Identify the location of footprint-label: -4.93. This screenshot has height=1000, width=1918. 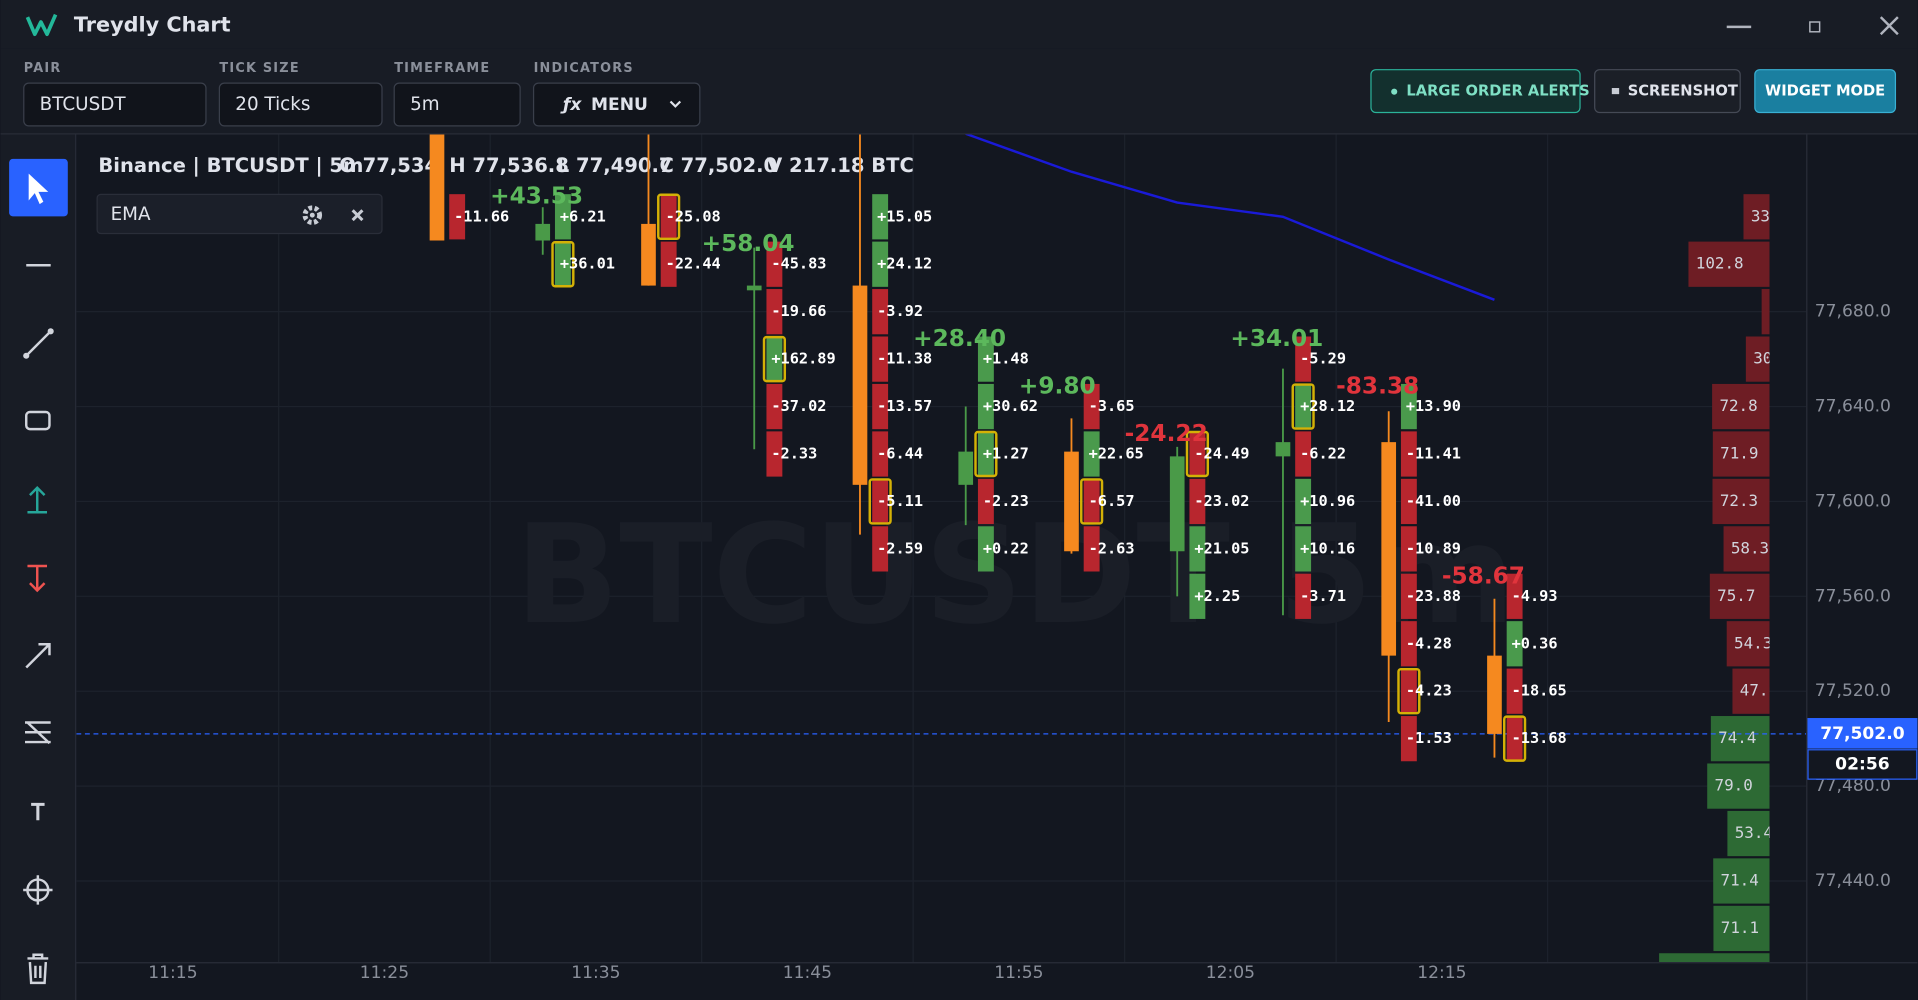
(1535, 596).